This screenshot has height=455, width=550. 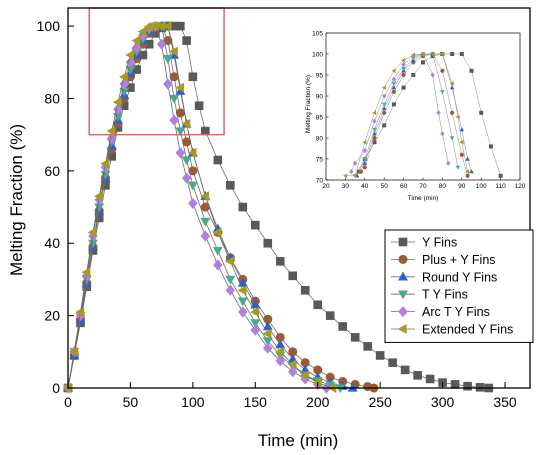 I want to click on legend-box, so click(x=459, y=286).